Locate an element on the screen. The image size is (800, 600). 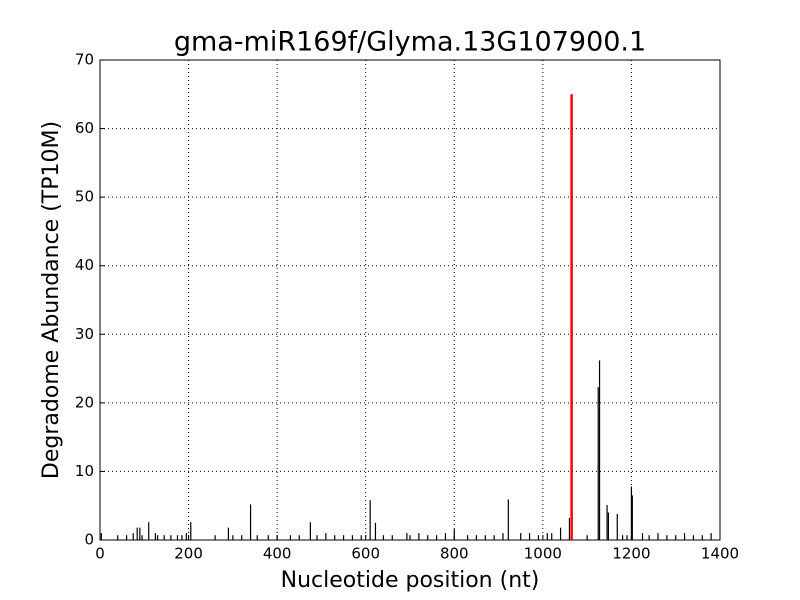
y-tick-label: 40 is located at coordinates (84, 265).